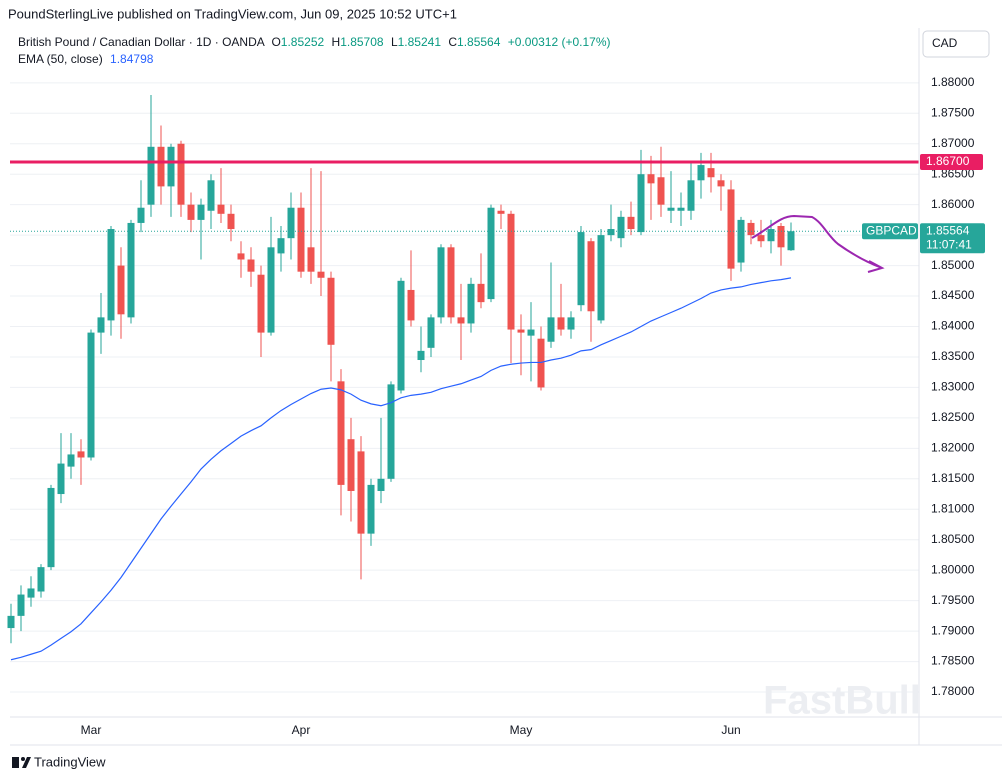 This screenshot has height=780, width=1002. I want to click on last-price-label: 1.85564, so click(948, 230).